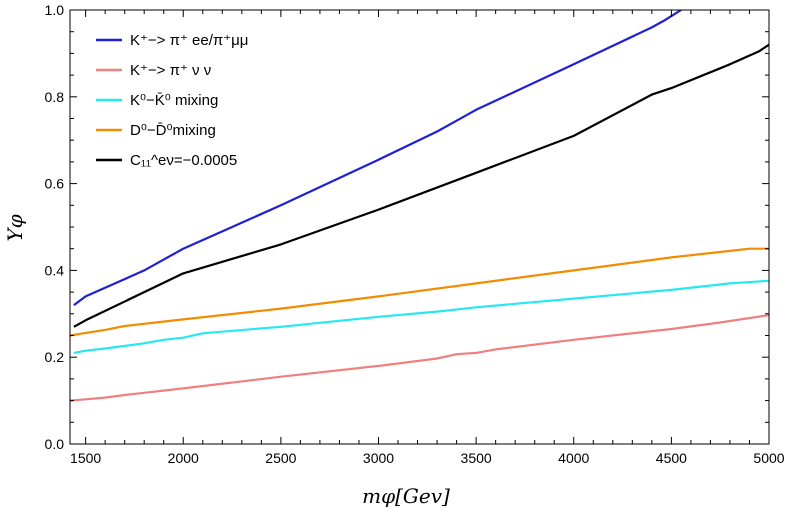 The image size is (789, 514). I want to click on legend-label-3: D⁰−D̄⁰mixing, so click(173, 130).